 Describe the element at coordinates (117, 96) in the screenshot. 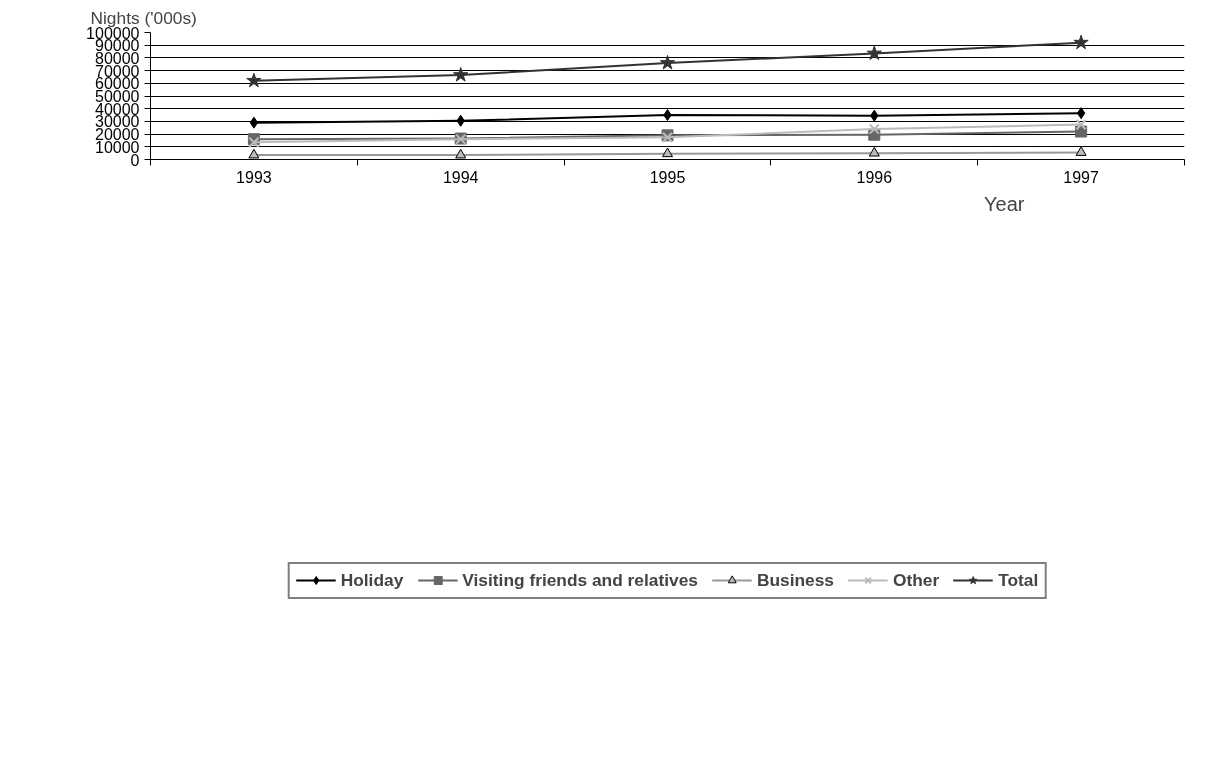

I see `y-tick-label: 50000` at that location.